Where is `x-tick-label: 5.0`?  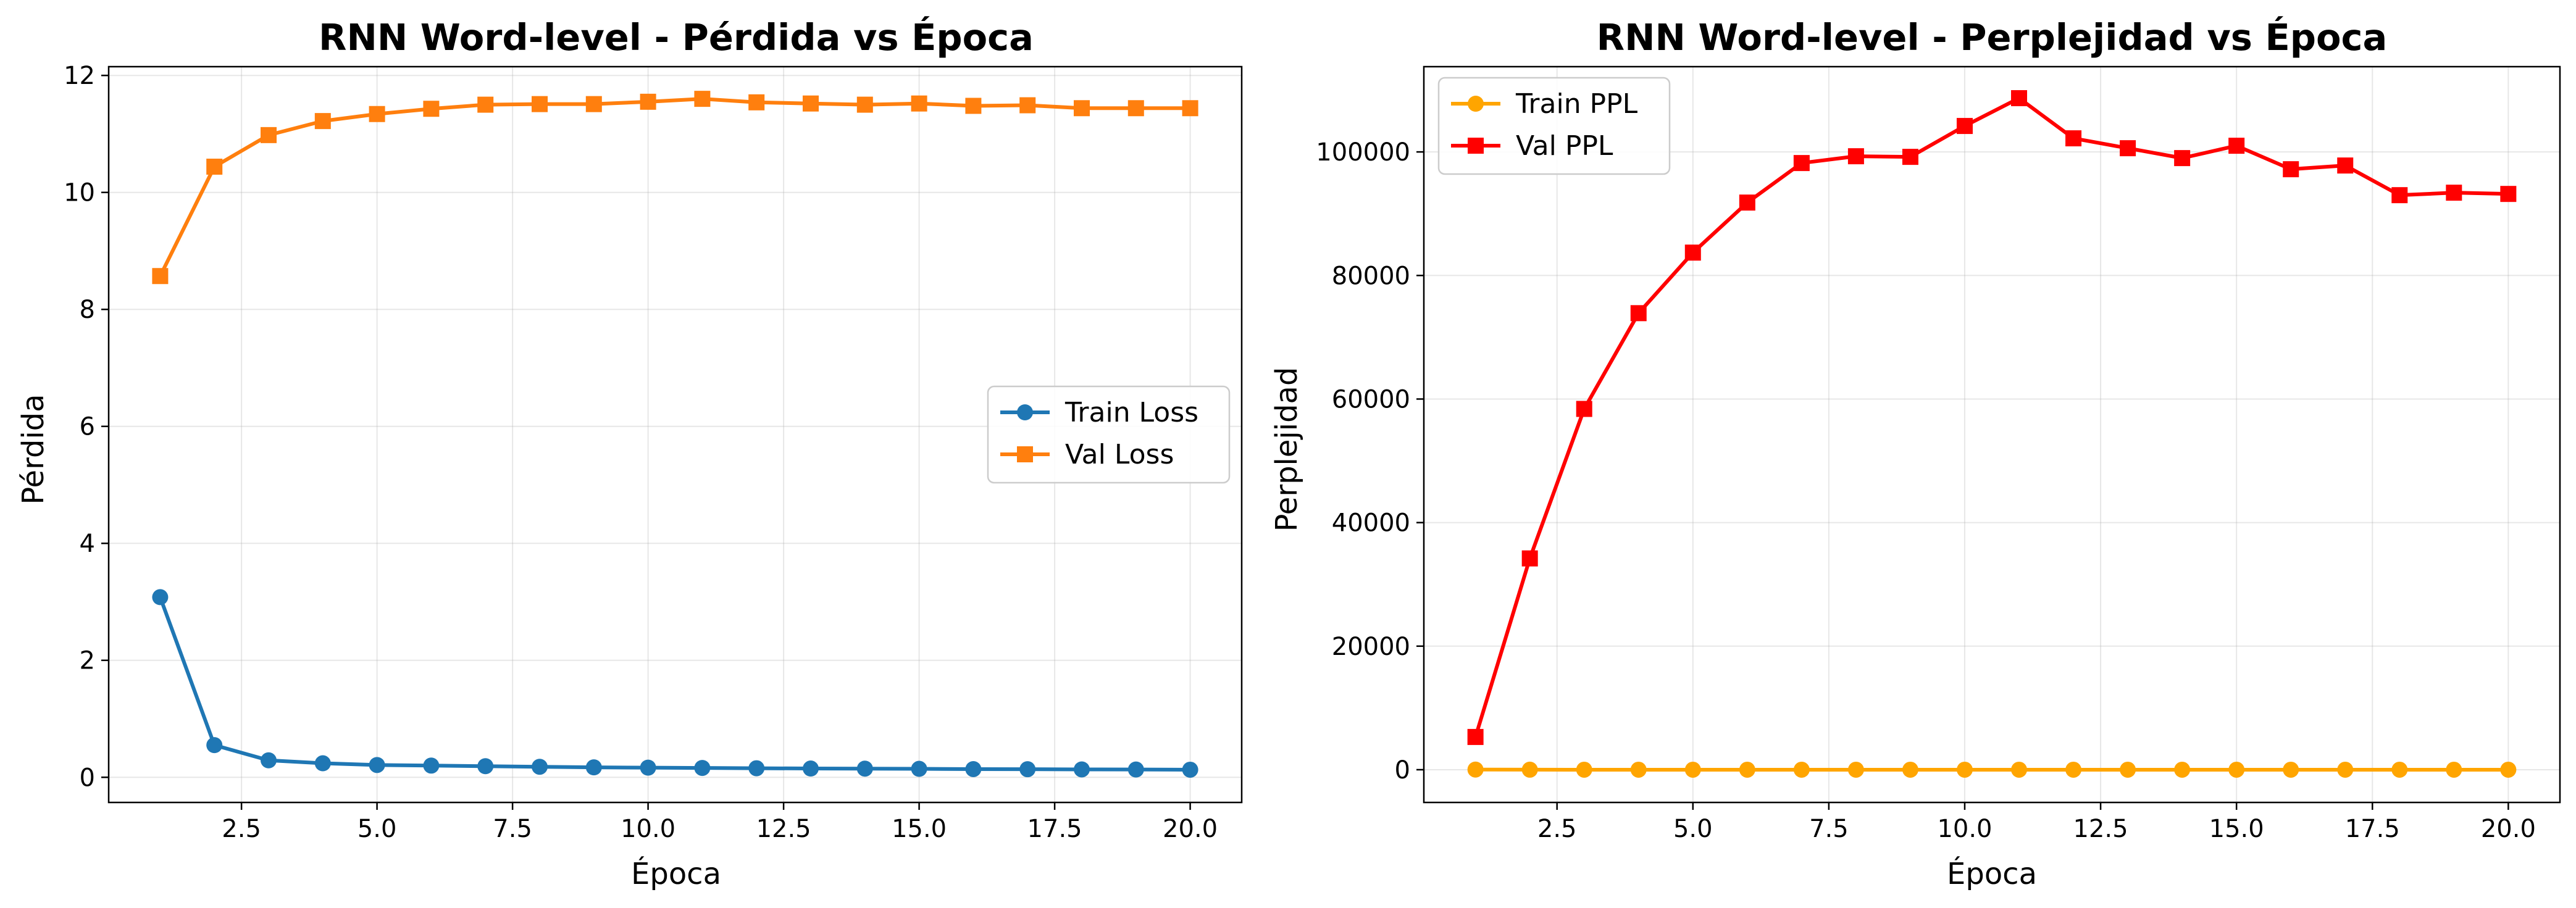
x-tick-label: 5.0 is located at coordinates (377, 829).